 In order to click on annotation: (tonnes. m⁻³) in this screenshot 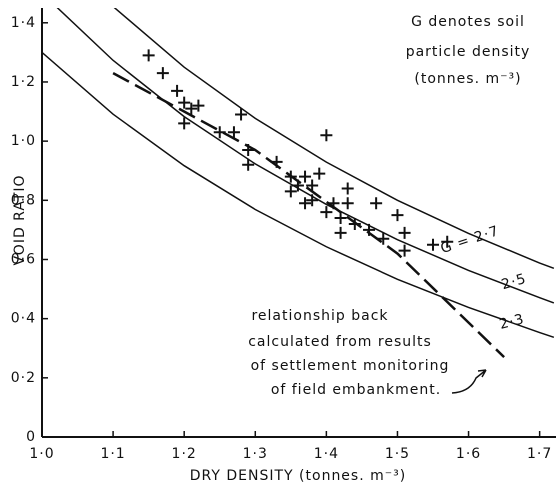, I will do `click(467, 79)`.